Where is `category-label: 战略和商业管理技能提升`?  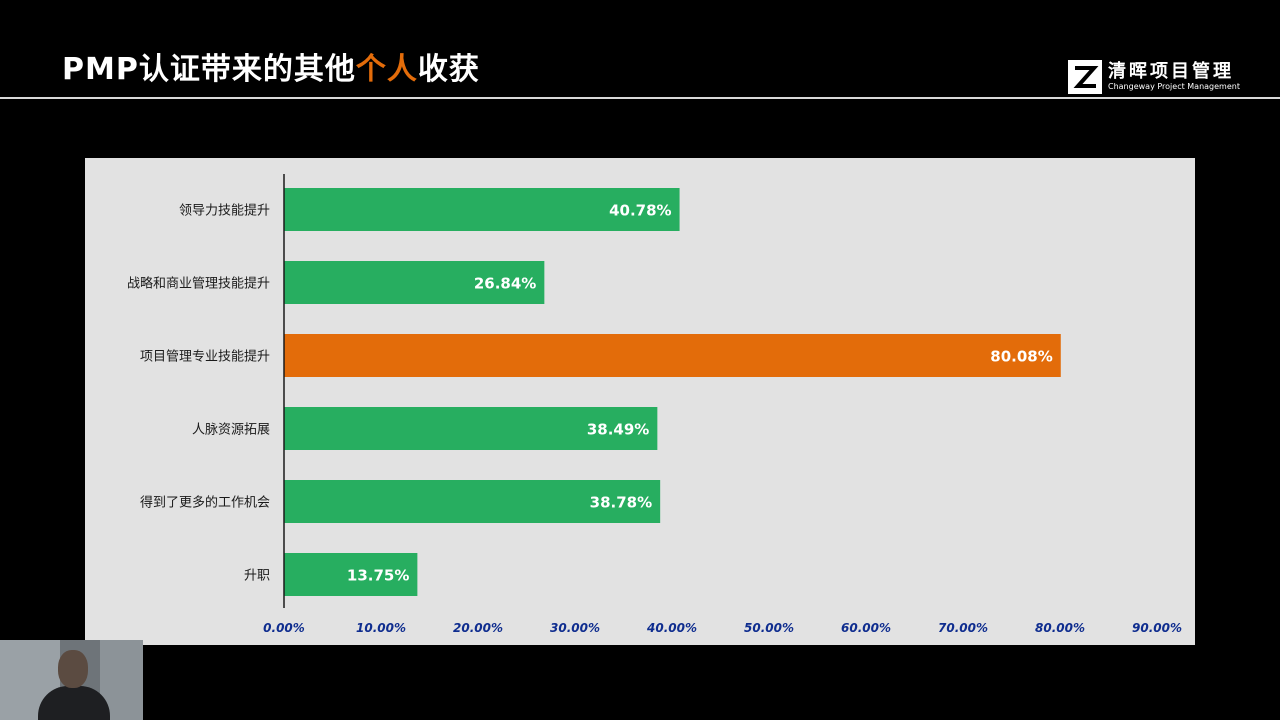
category-label: 战略和商业管理技能提升 is located at coordinates (198, 284).